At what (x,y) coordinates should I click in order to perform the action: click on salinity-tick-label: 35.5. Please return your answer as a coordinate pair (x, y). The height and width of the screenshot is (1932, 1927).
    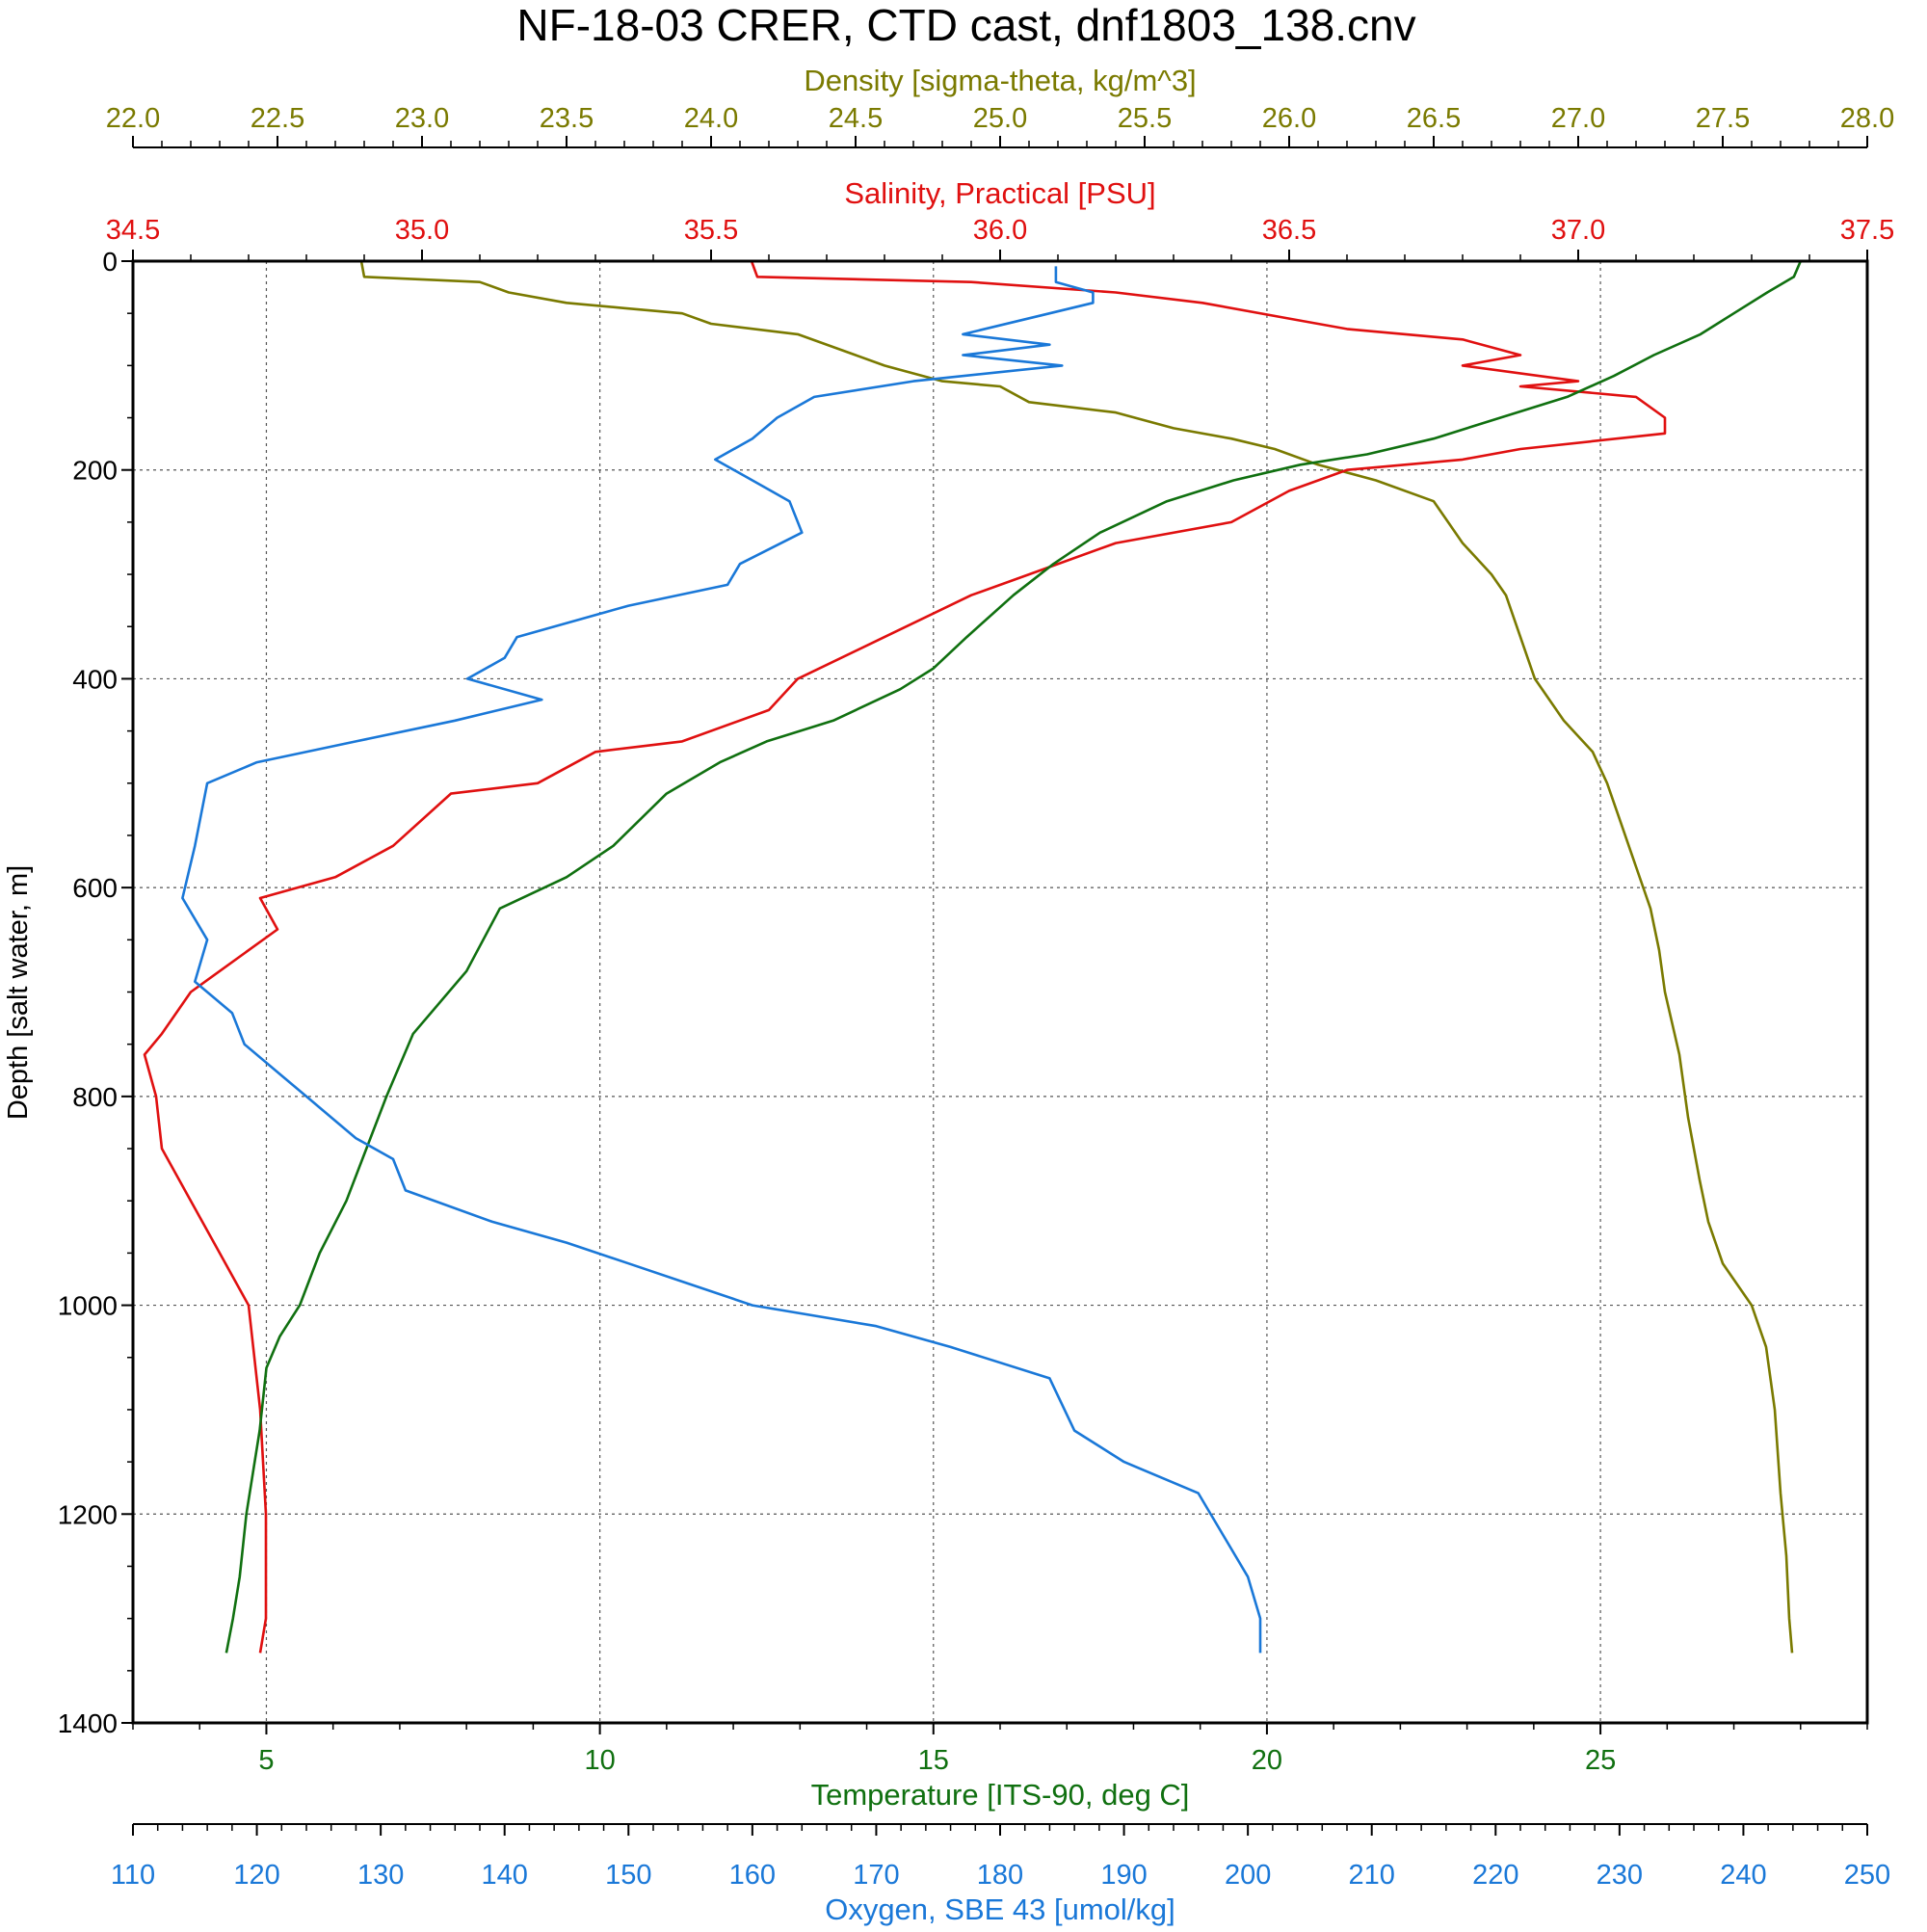
    Looking at the image, I should click on (711, 230).